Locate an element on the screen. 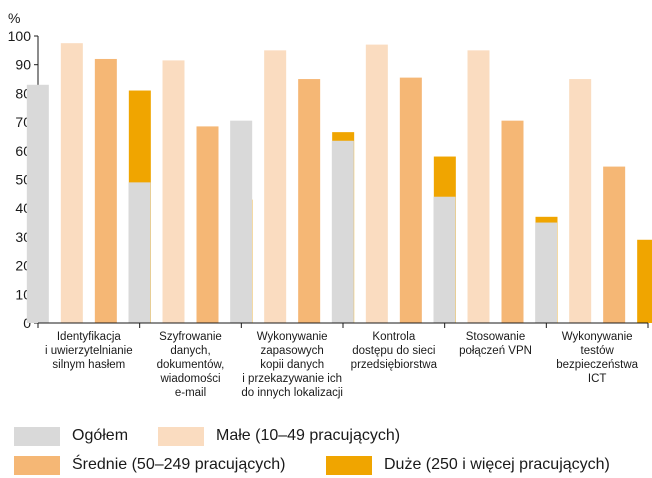 Image resolution: width=652 pixels, height=478 pixels. legend-label-srednie: Średnie (50–249 pracujących) is located at coordinates (179, 464).